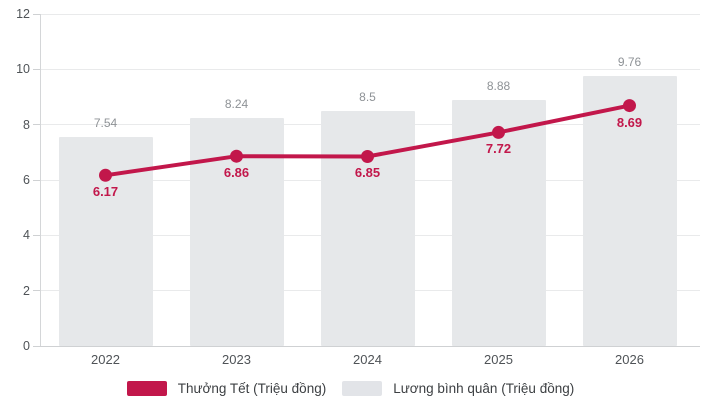  Describe the element at coordinates (629, 122) in the screenshot. I see `point-value-label: 8.69` at that location.